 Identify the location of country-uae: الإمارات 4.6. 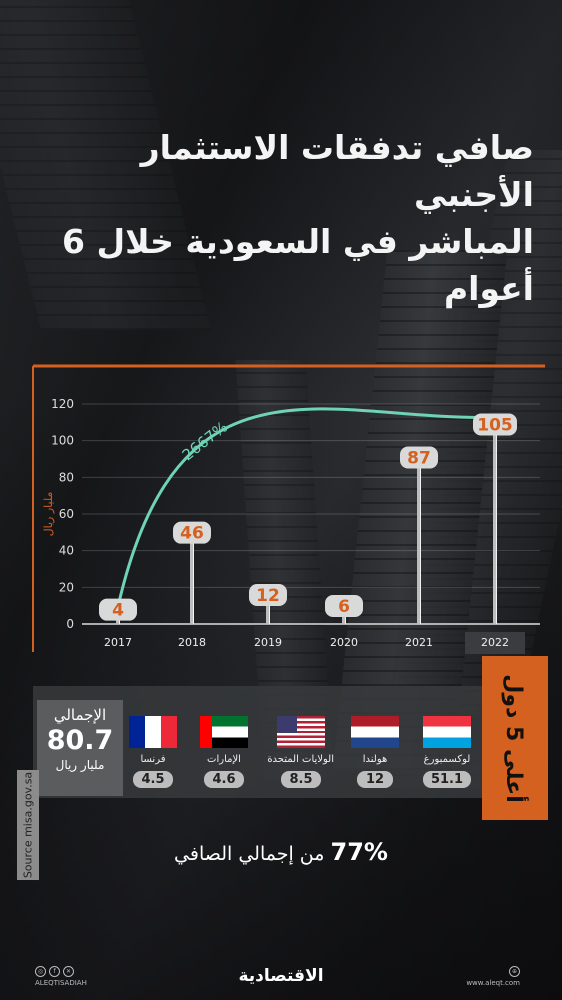
(224, 752).